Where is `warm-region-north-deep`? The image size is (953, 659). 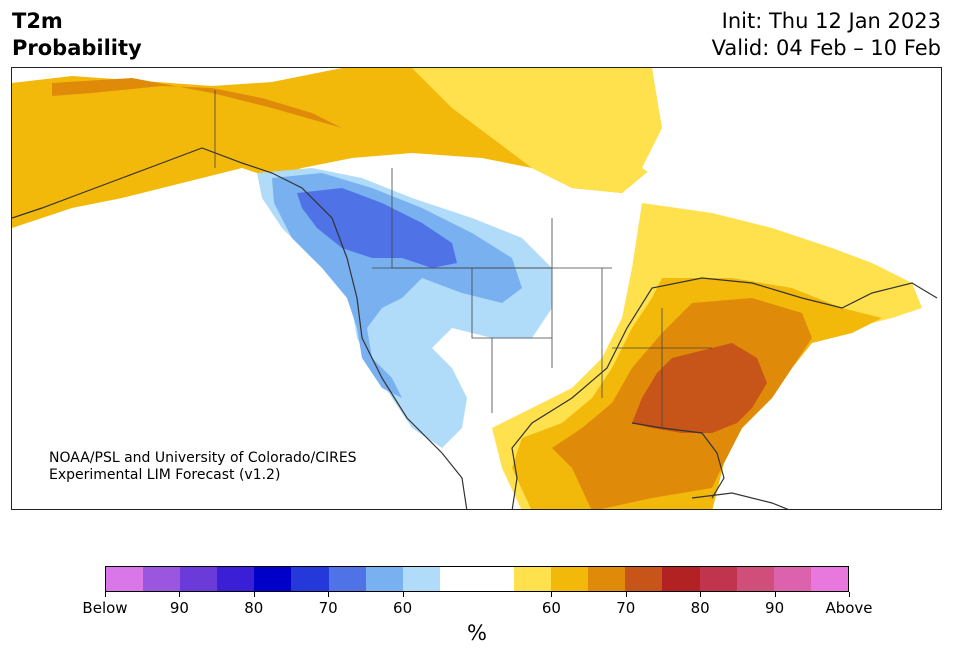 warm-region-north-deep is located at coordinates (197, 103).